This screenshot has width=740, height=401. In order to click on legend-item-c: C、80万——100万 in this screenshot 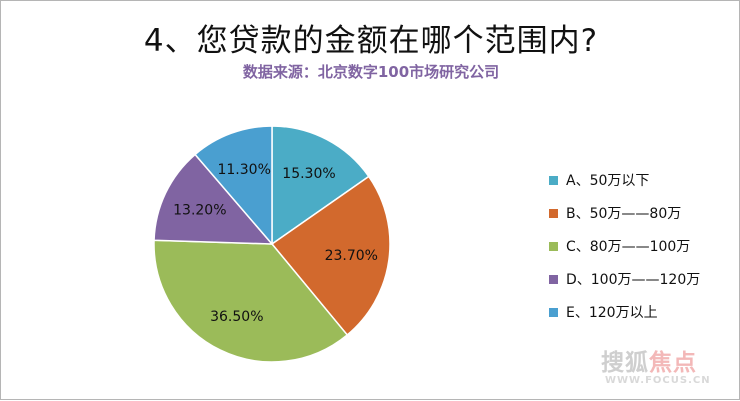, I will do `click(624, 246)`.